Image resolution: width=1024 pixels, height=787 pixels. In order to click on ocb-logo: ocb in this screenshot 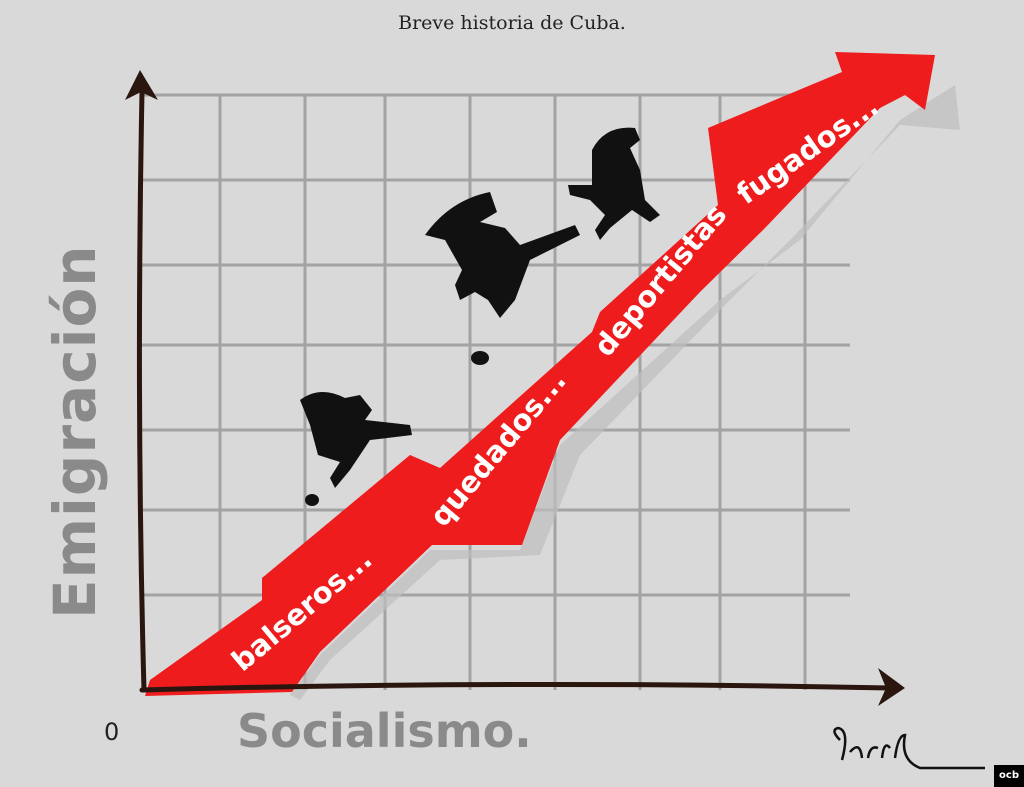, I will do `click(1009, 776)`.